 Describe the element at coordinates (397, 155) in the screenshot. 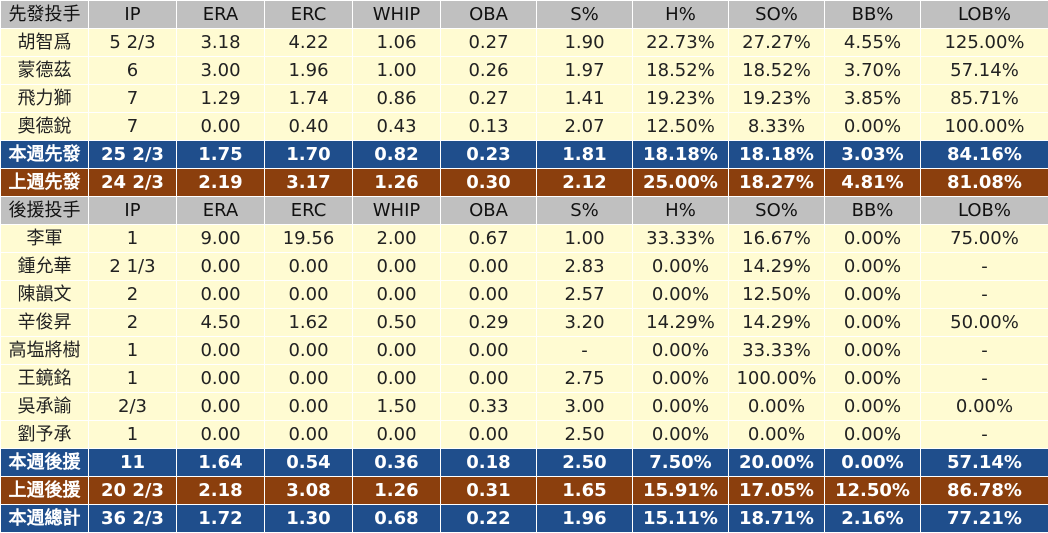

I see `whip-cell: 0.82` at that location.